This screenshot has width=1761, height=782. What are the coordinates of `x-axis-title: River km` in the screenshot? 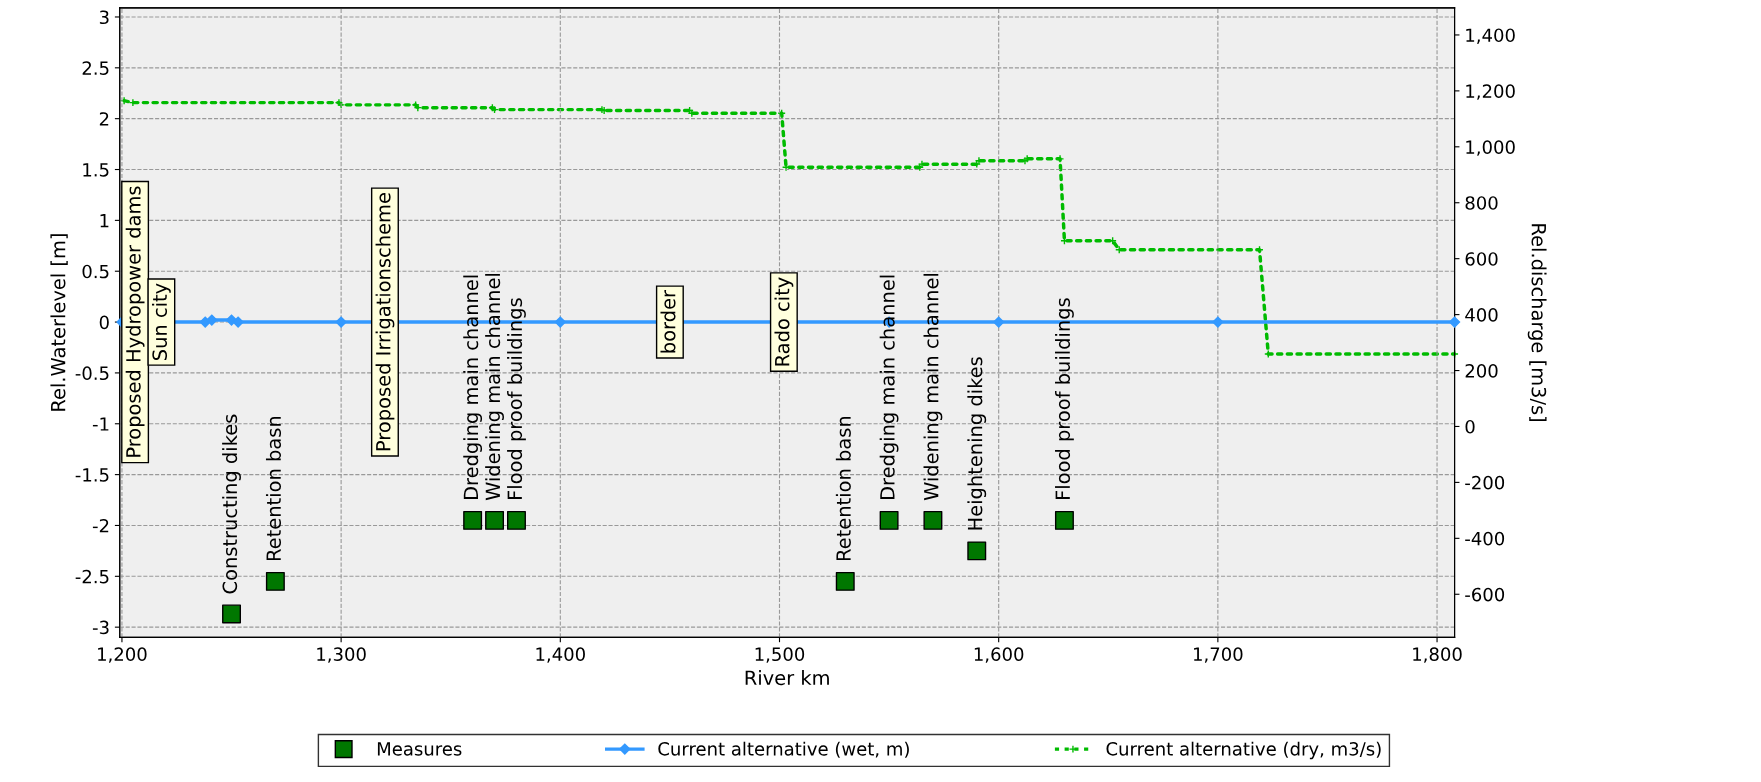 It's located at (787, 678).